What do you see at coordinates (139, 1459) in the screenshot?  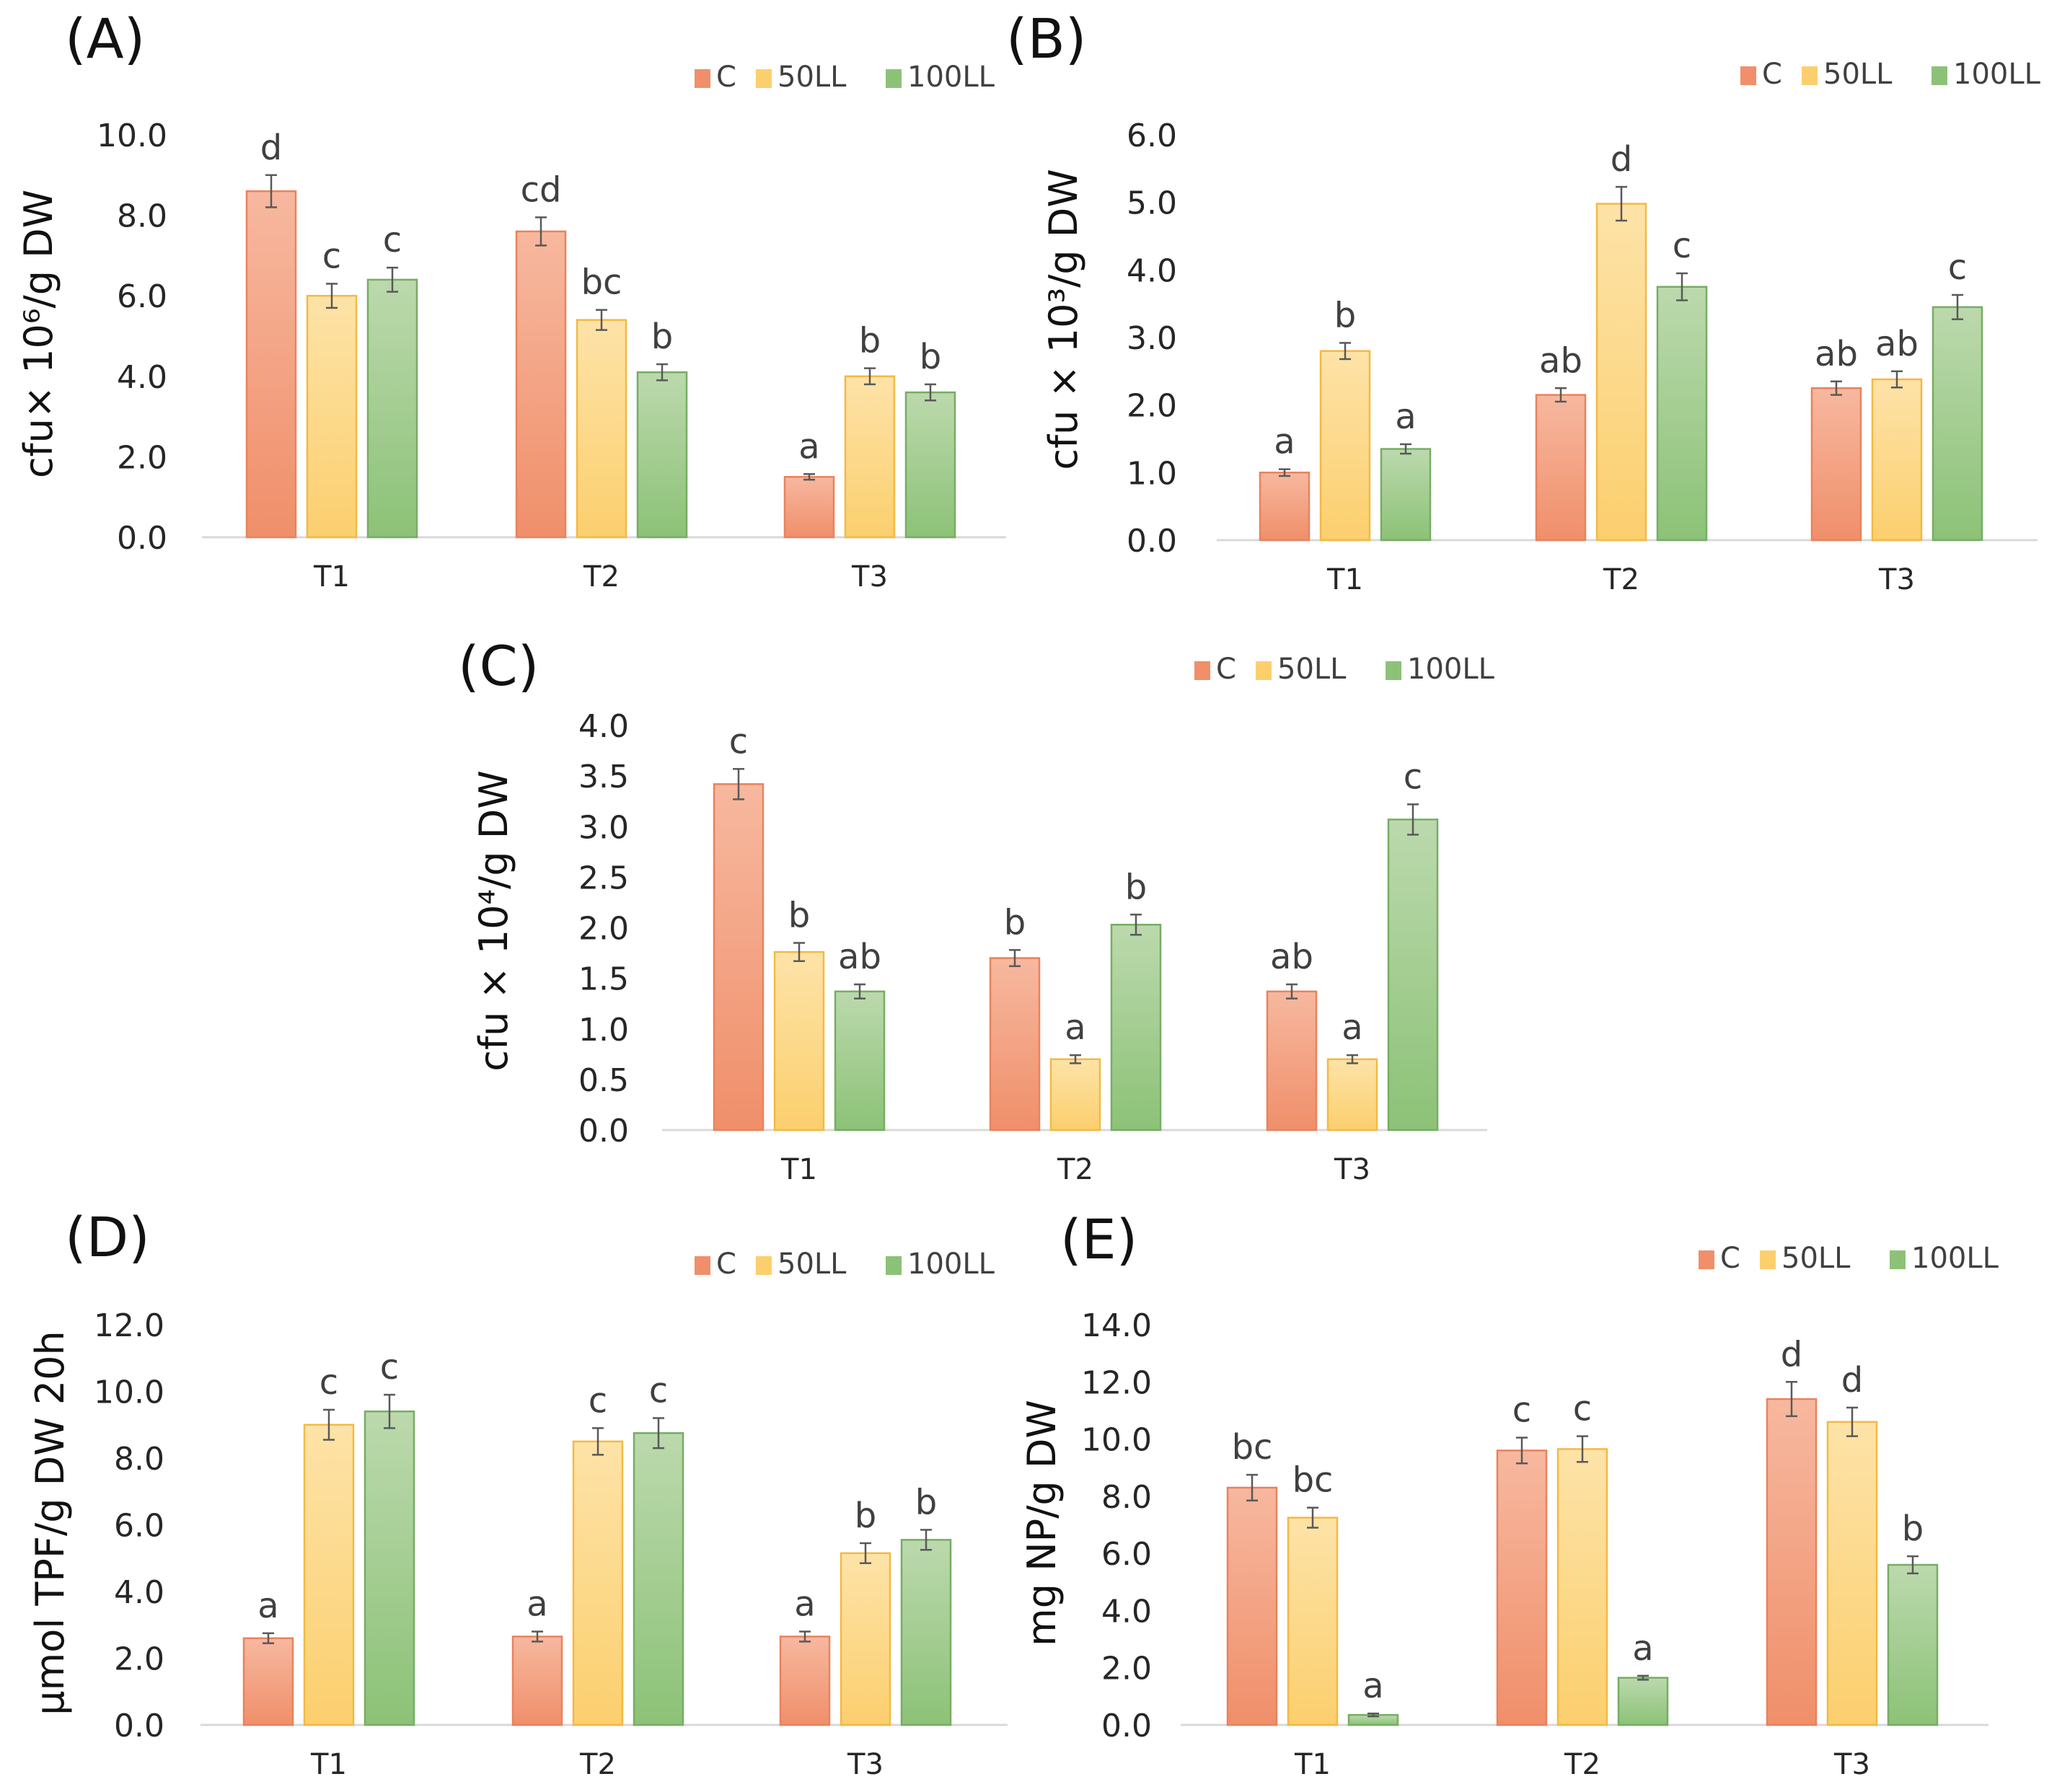 I see `y-tick-label: 8.0` at bounding box center [139, 1459].